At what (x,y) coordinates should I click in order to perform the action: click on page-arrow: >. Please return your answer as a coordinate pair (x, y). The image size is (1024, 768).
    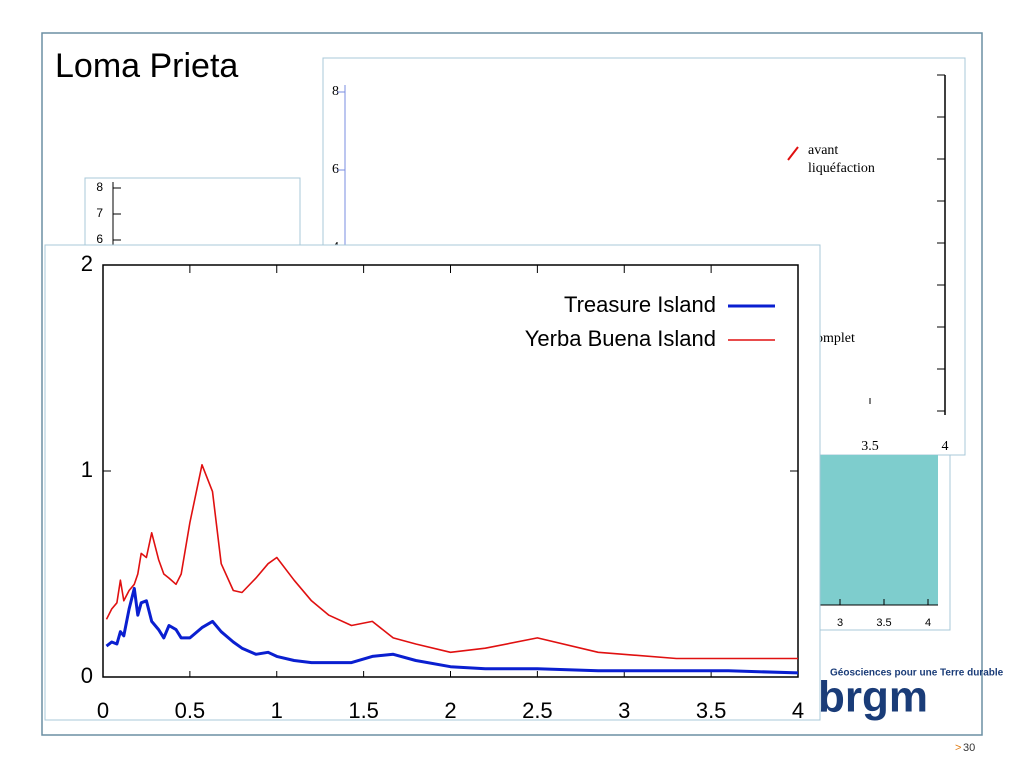
    Looking at the image, I should click on (958, 748).